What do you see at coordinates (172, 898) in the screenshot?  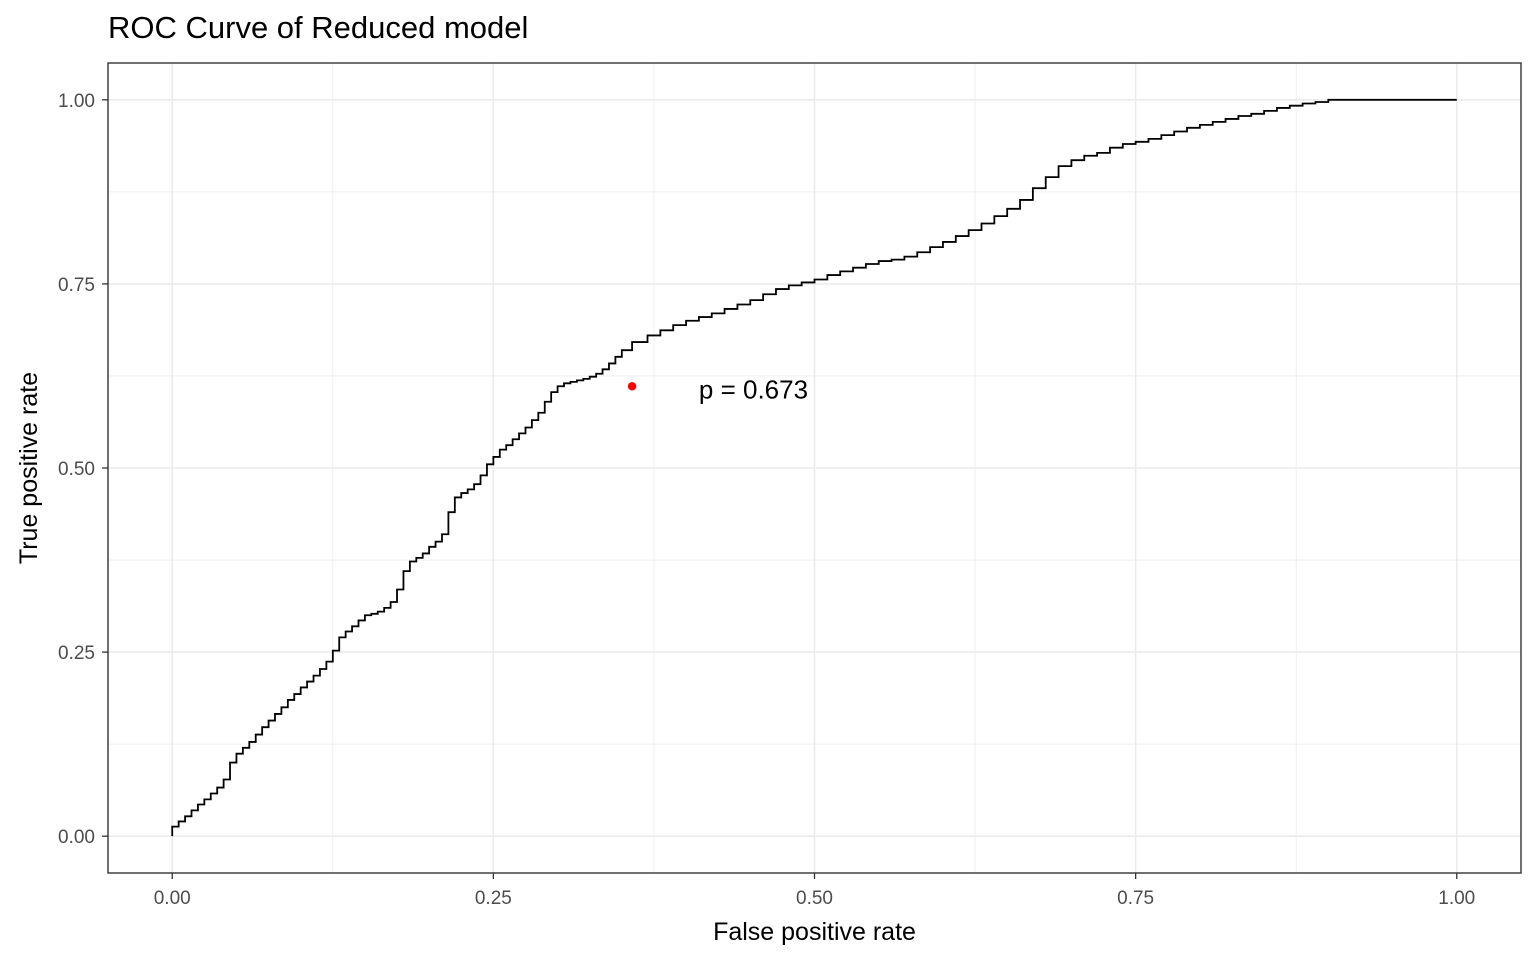 I see `x-tick-label: 0.00` at bounding box center [172, 898].